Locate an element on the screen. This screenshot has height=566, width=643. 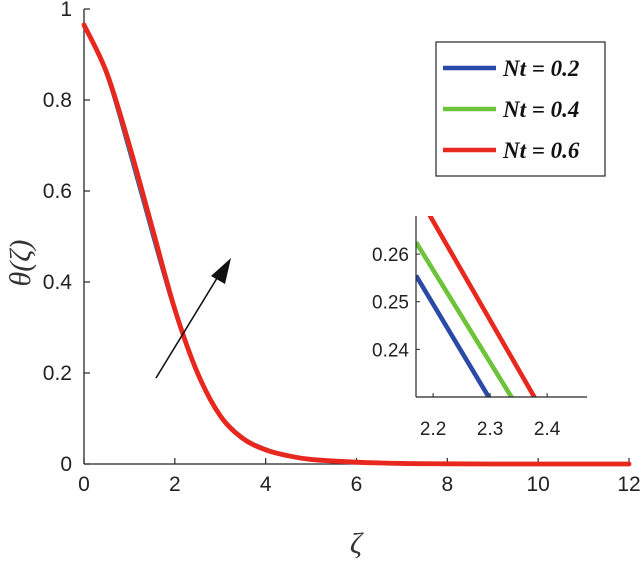
legend-label-nt-0-2: Nt = 0.2 is located at coordinates (540, 68).